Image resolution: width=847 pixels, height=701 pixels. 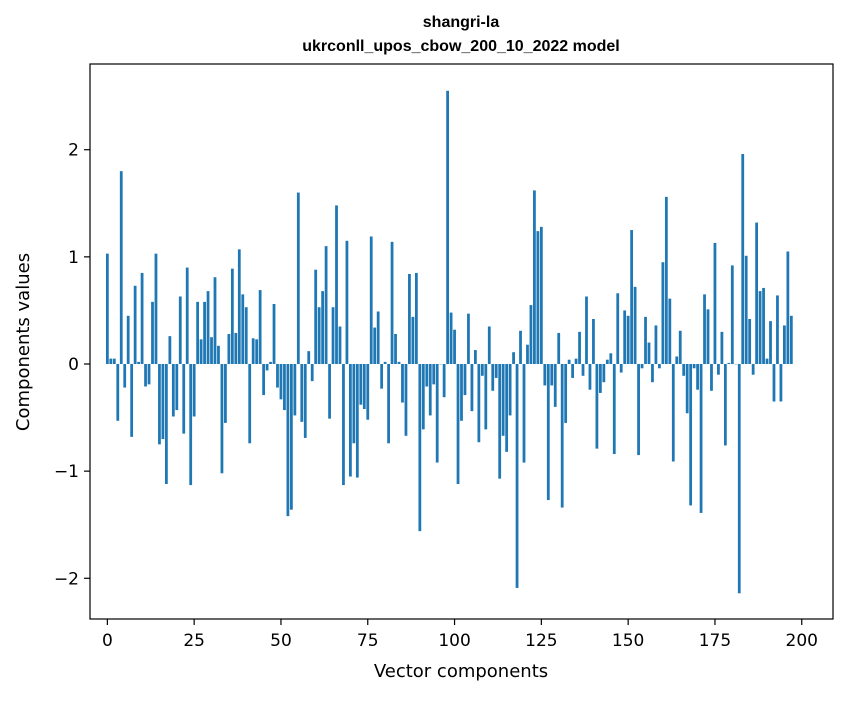 I want to click on x-tick-label: 25, so click(x=194, y=641).